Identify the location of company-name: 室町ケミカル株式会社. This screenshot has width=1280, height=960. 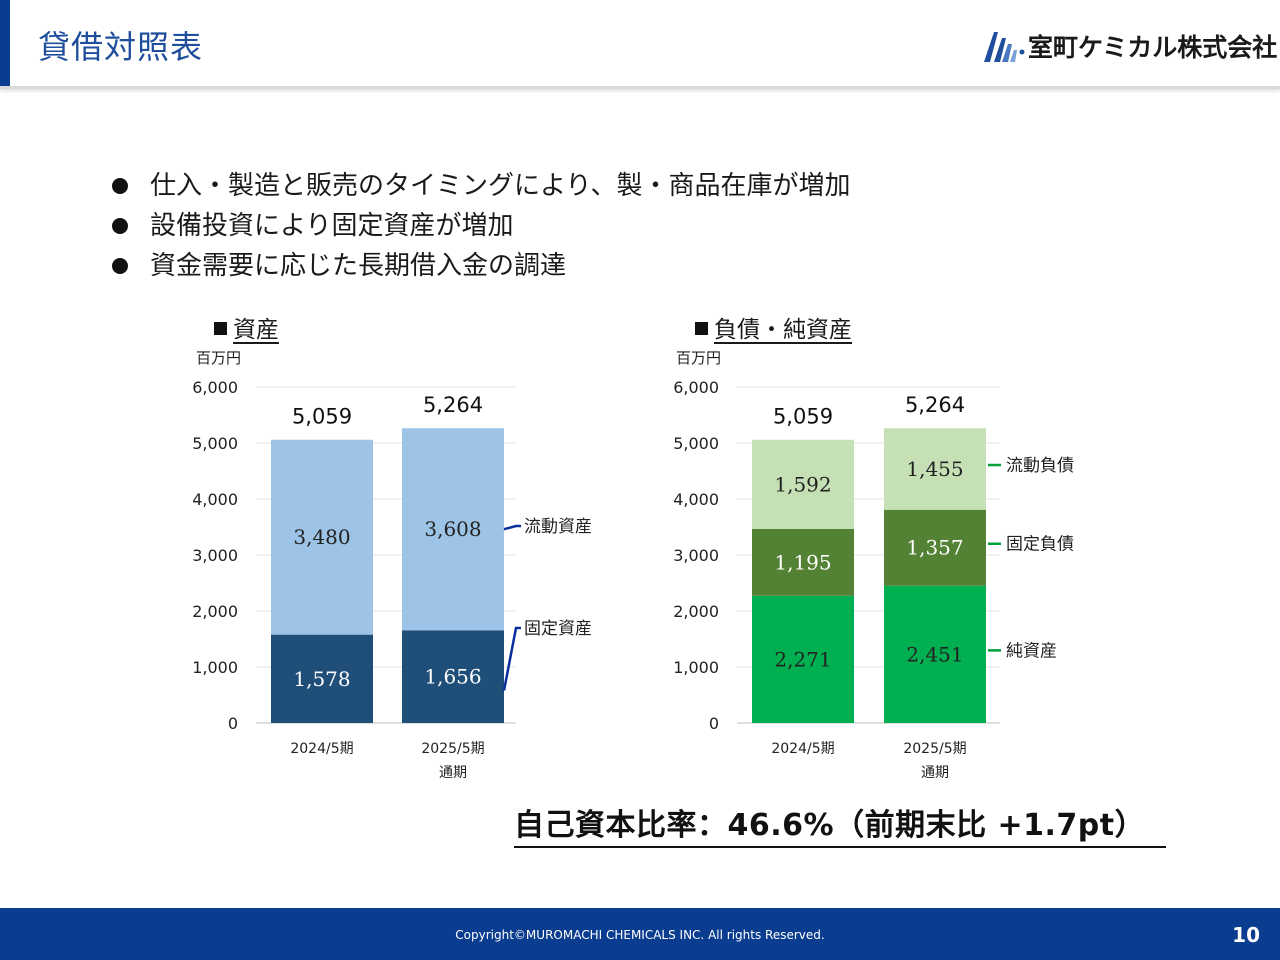
(1153, 47).